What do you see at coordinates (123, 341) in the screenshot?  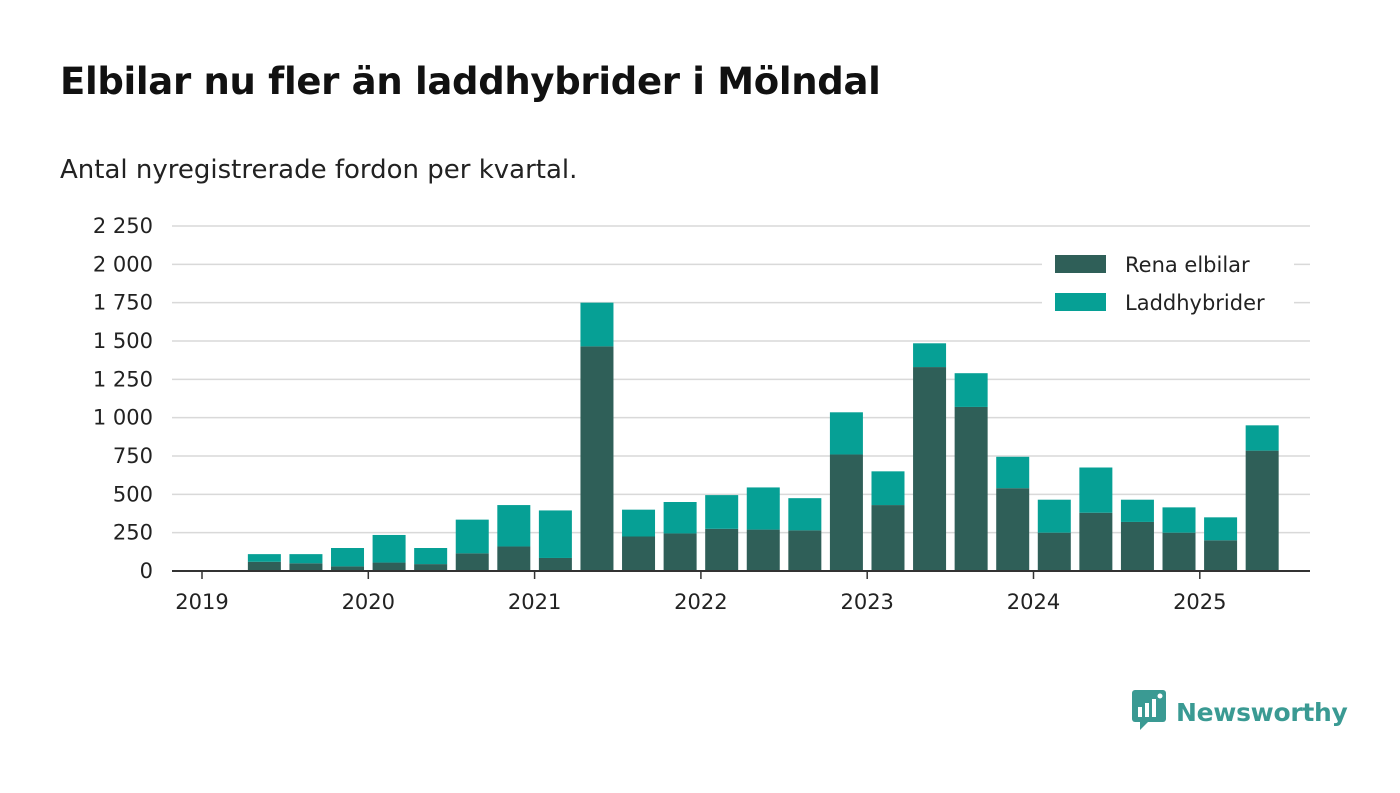 I see `y-tick-label: 1 500` at bounding box center [123, 341].